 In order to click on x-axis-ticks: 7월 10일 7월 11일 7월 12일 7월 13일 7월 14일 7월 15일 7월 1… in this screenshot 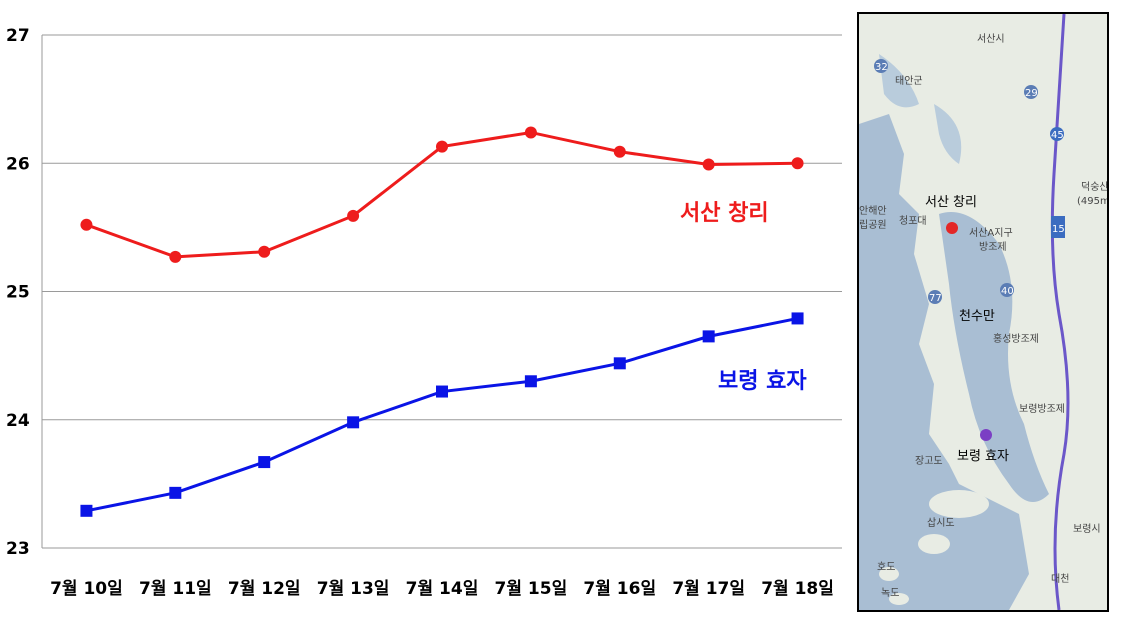, I will do `click(442, 589)`.